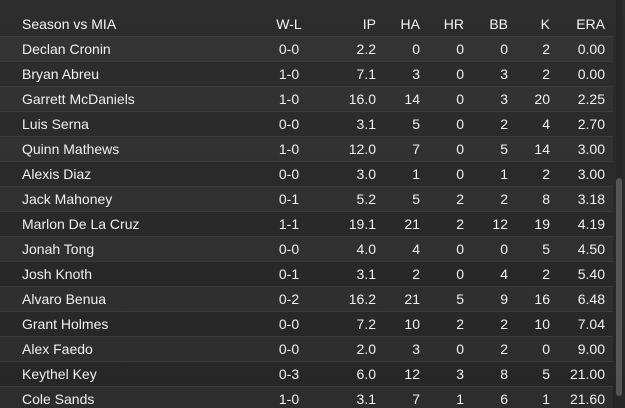 Image resolution: width=625 pixels, height=408 pixels. I want to click on cell-wl: 1-1, so click(289, 224).